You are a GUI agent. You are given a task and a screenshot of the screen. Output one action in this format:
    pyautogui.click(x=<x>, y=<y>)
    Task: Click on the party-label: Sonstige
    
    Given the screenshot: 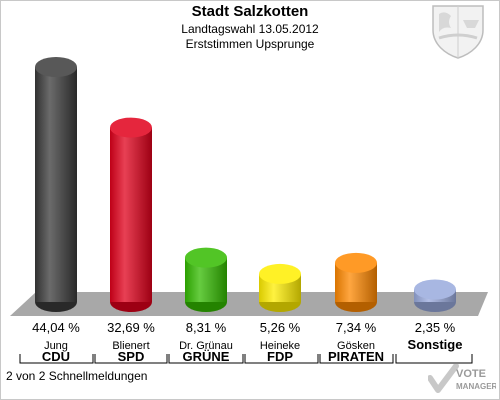 What is the action you would take?
    pyautogui.click(x=435, y=344)
    